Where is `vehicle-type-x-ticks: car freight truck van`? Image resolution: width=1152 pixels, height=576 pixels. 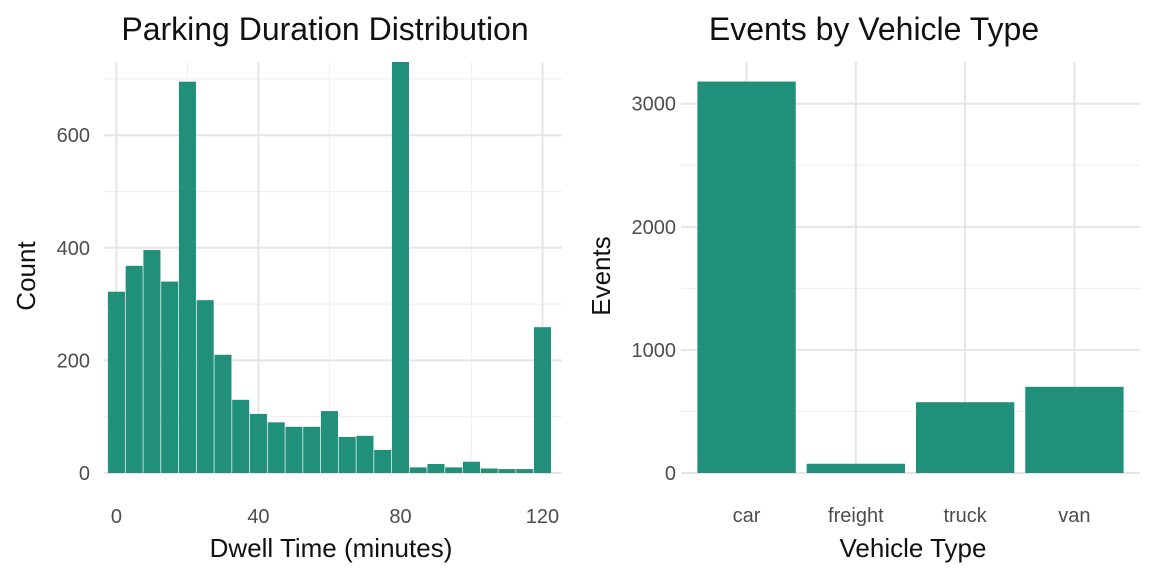
vehicle-type-x-ticks: car freight truck van is located at coordinates (912, 516).